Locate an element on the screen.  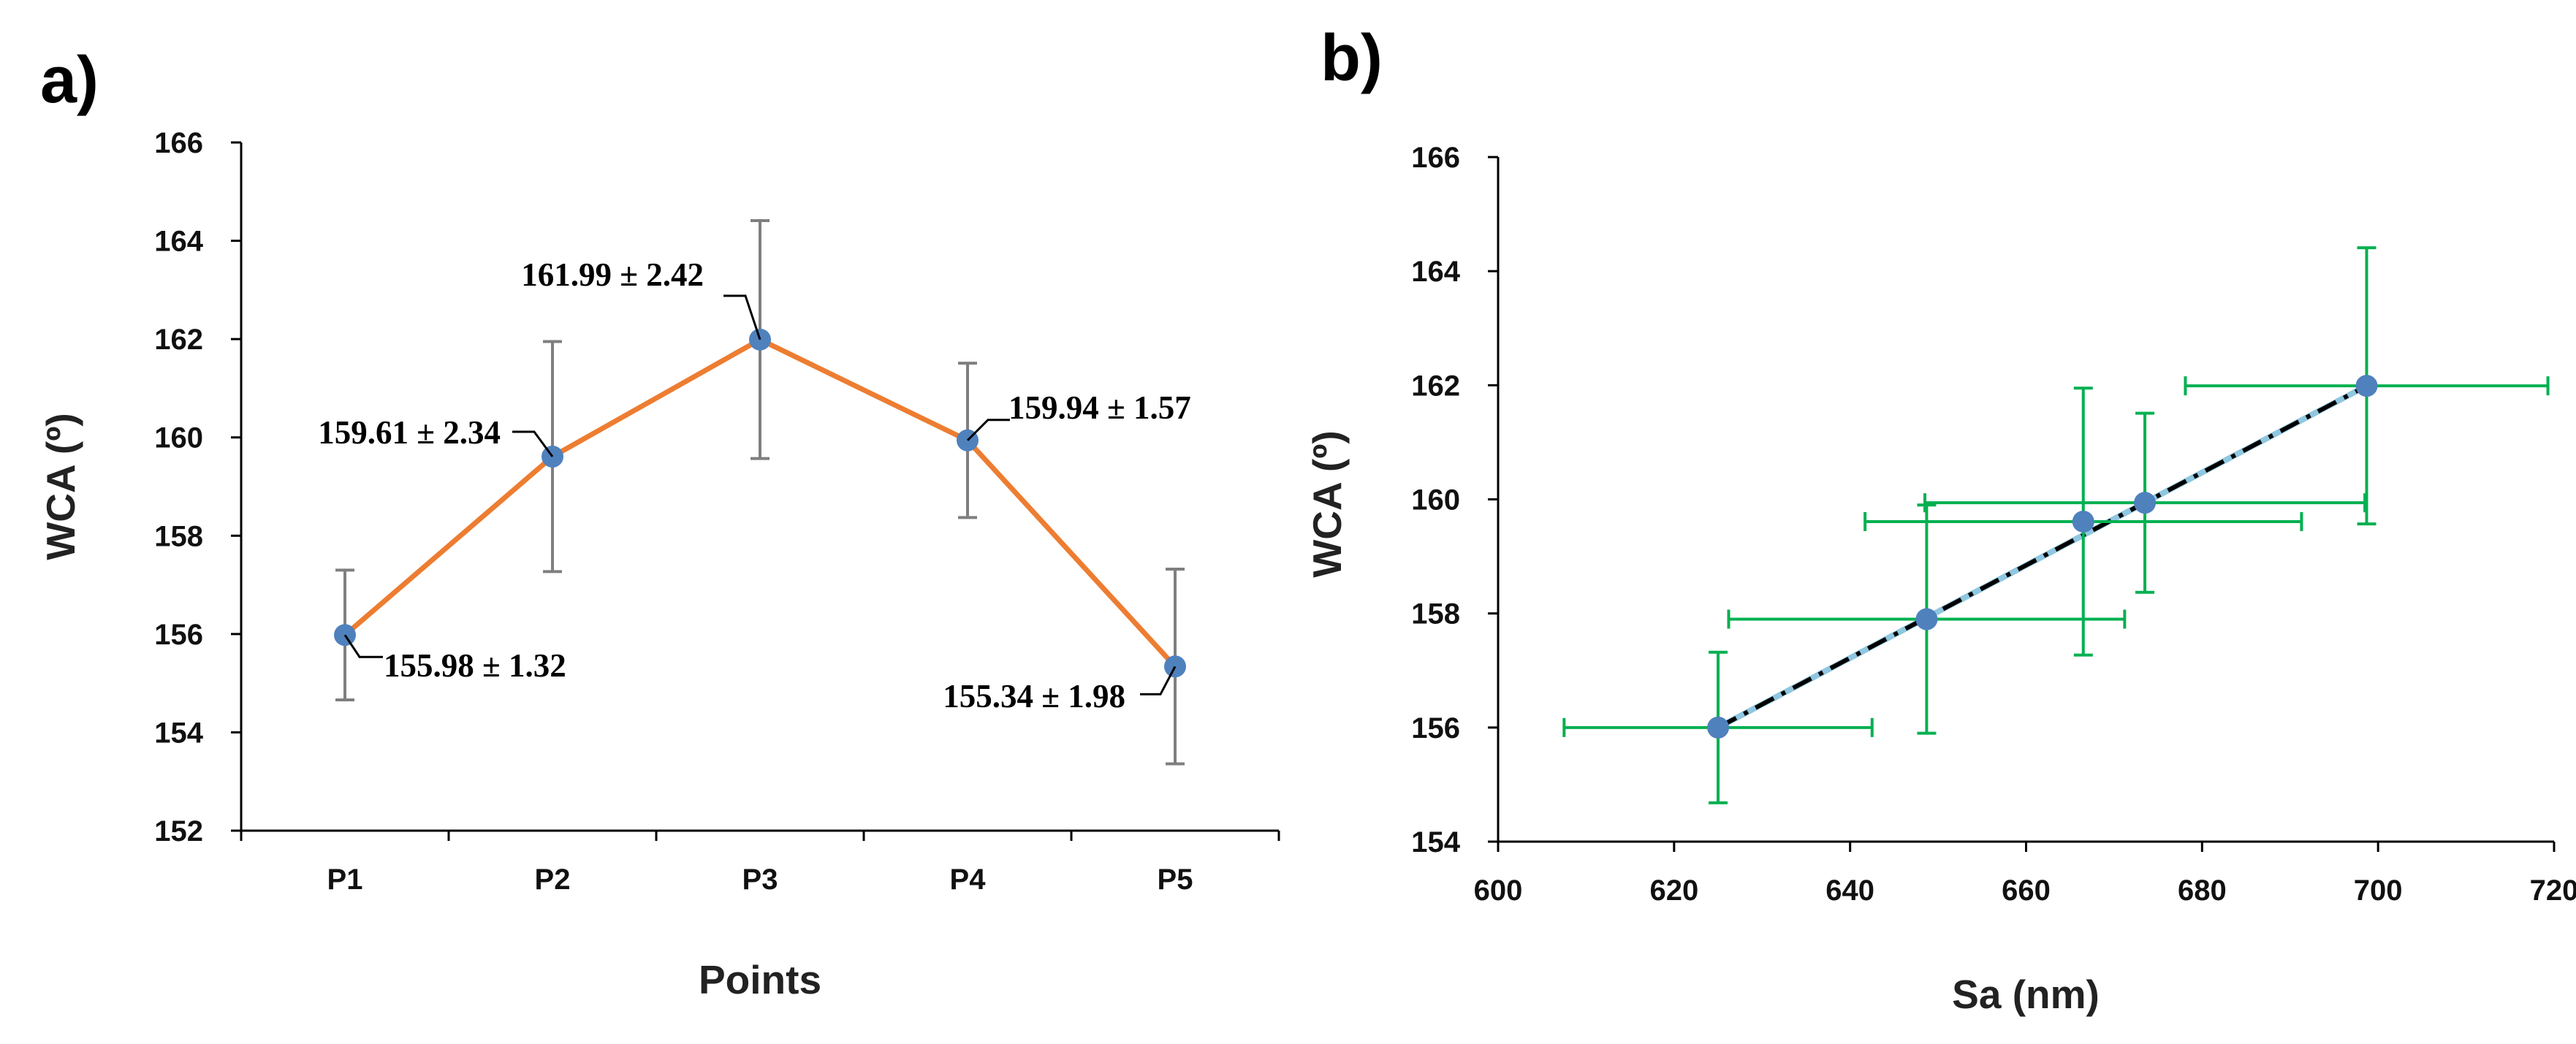
x-tick-label: 680 is located at coordinates (2202, 891).